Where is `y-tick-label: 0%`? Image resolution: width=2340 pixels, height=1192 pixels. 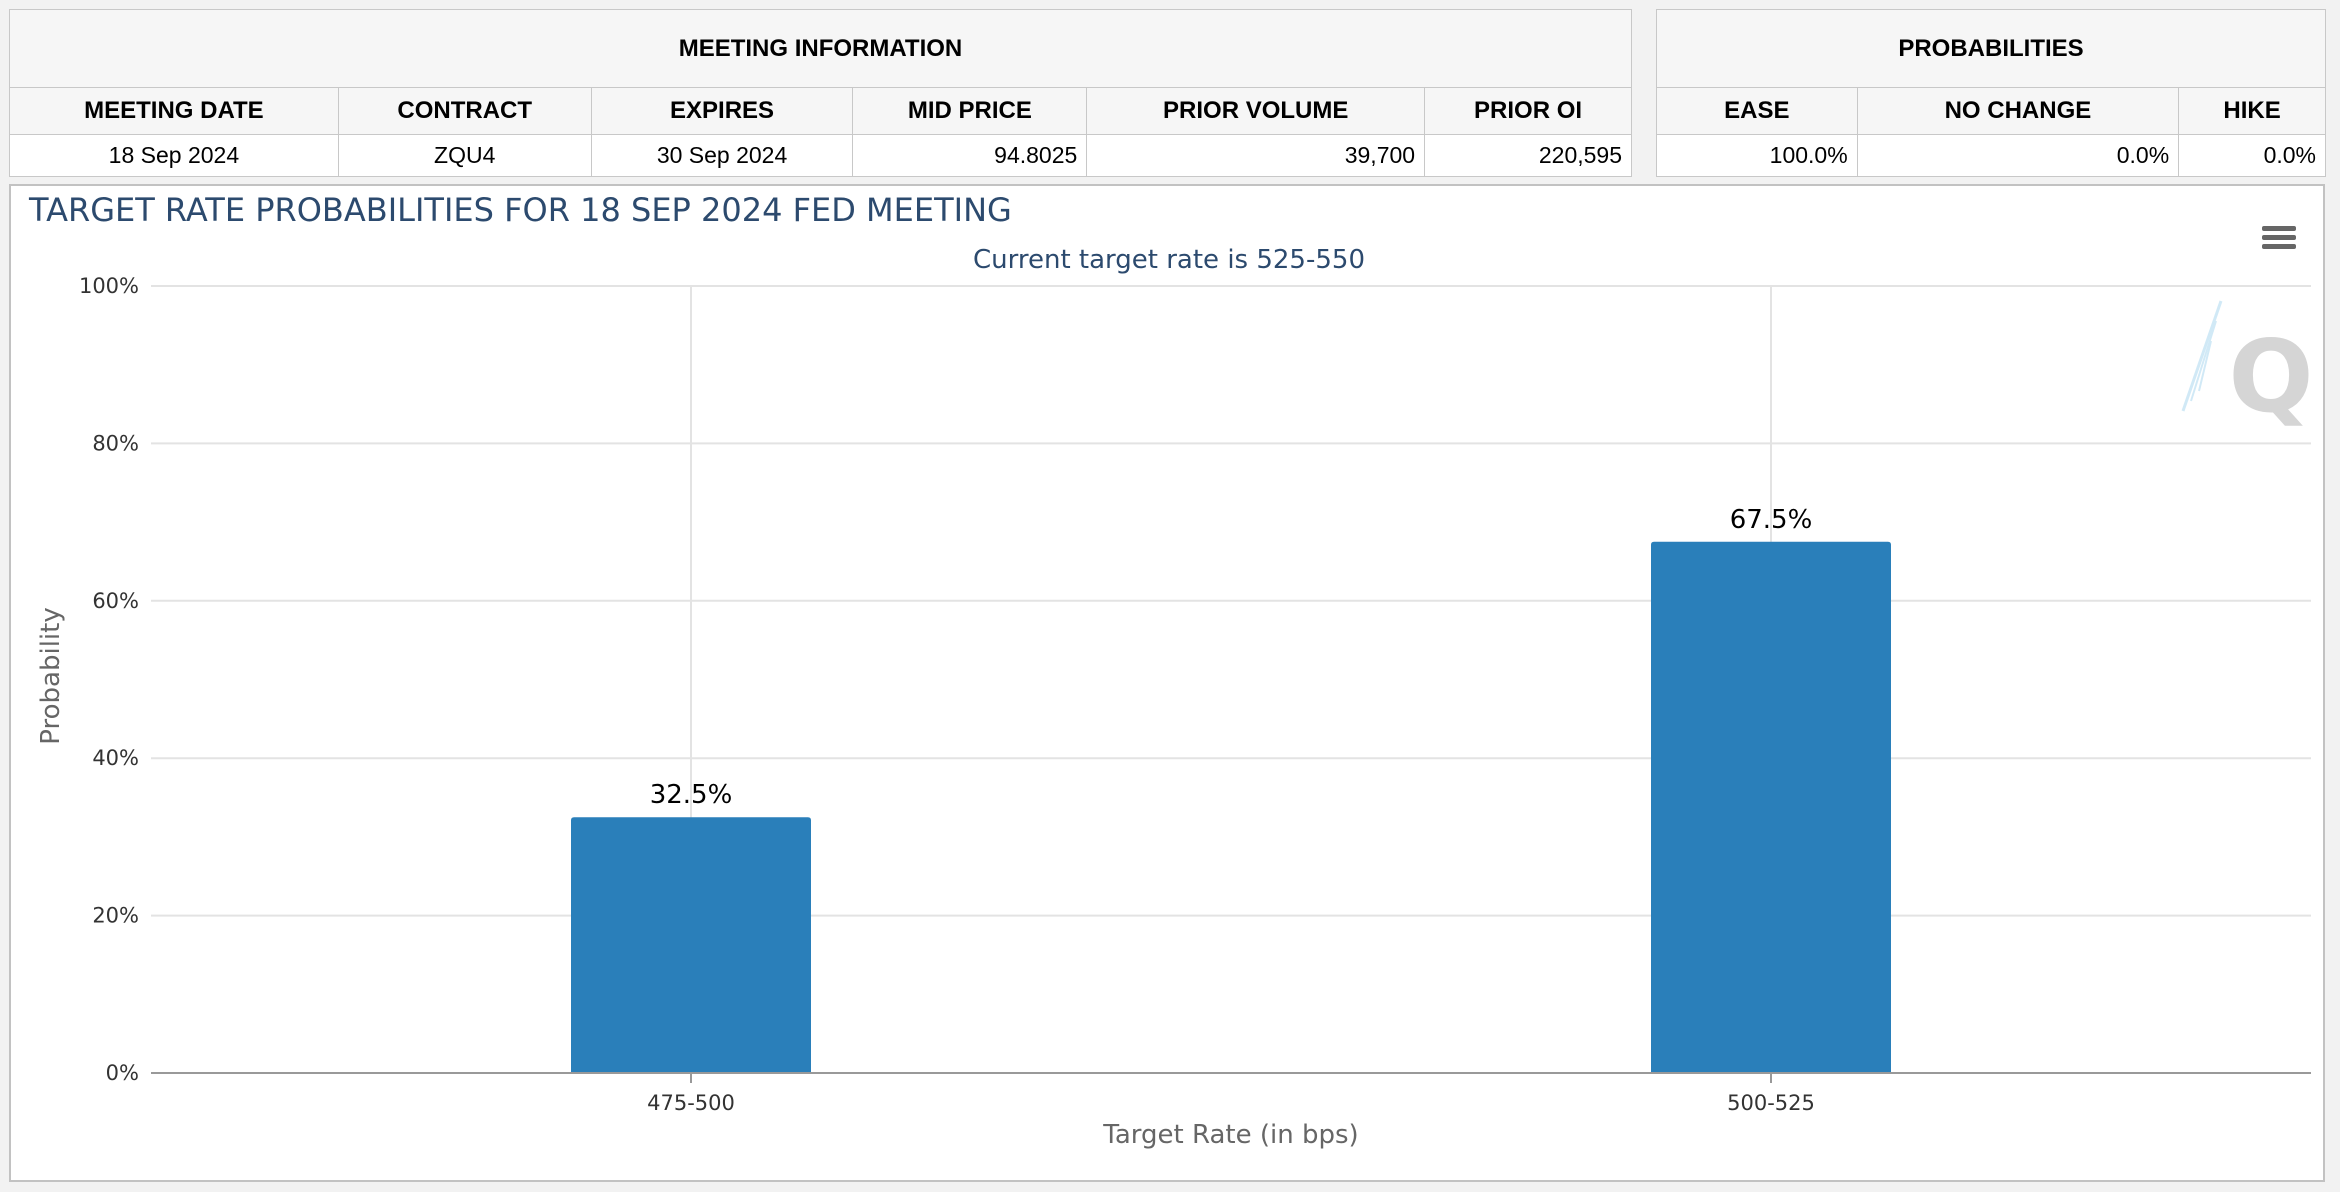 y-tick-label: 0% is located at coordinates (122, 1073).